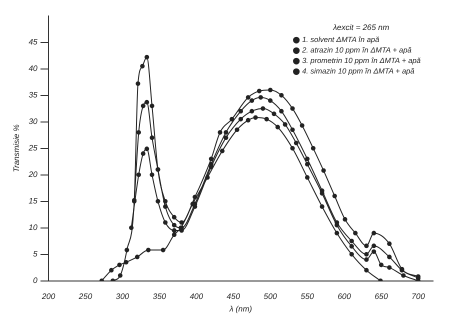 The image size is (451, 322). What do you see at coordinates (159, 296) in the screenshot?
I see `x-tick-label: 350` at bounding box center [159, 296].